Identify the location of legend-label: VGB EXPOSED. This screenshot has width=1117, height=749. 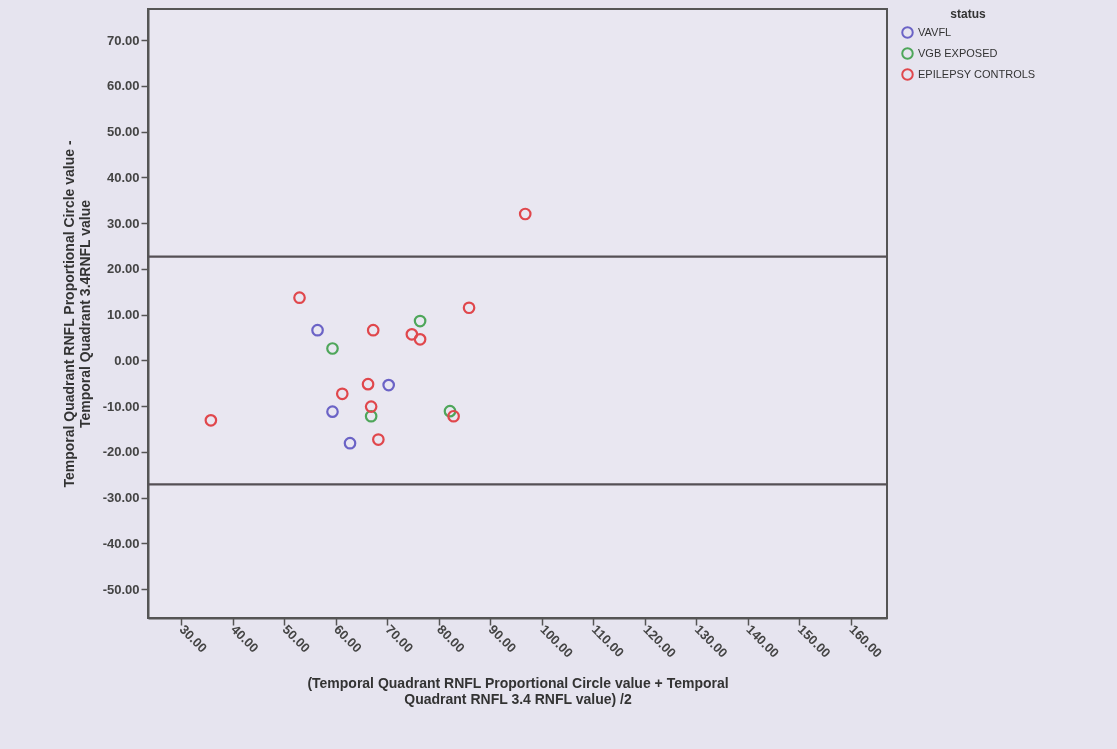
(958, 52).